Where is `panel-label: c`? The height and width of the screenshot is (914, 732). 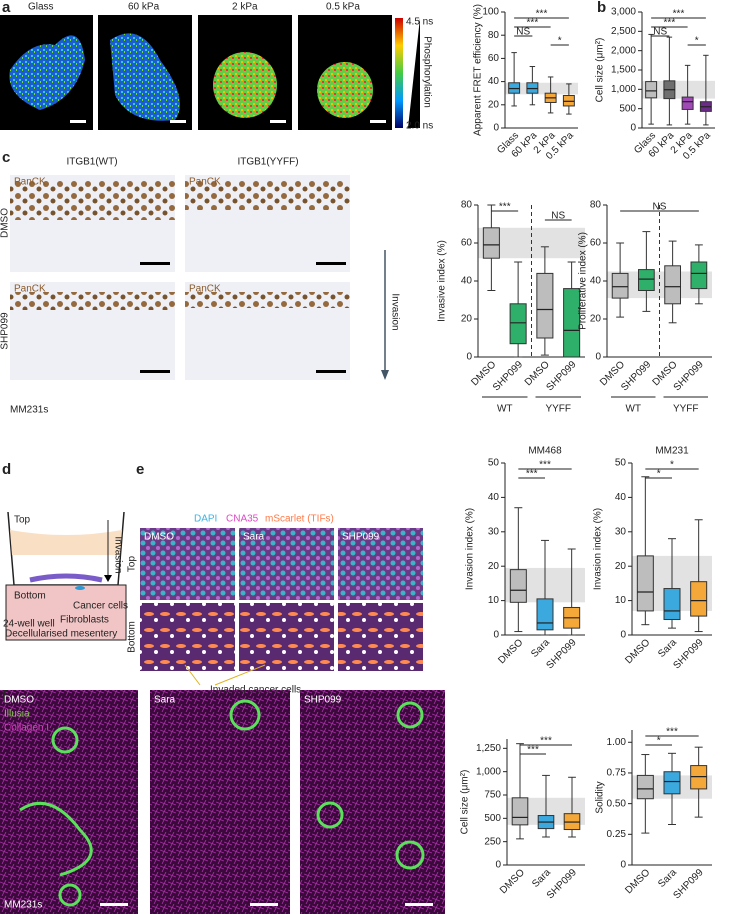
panel-label: c is located at coordinates (6, 157).